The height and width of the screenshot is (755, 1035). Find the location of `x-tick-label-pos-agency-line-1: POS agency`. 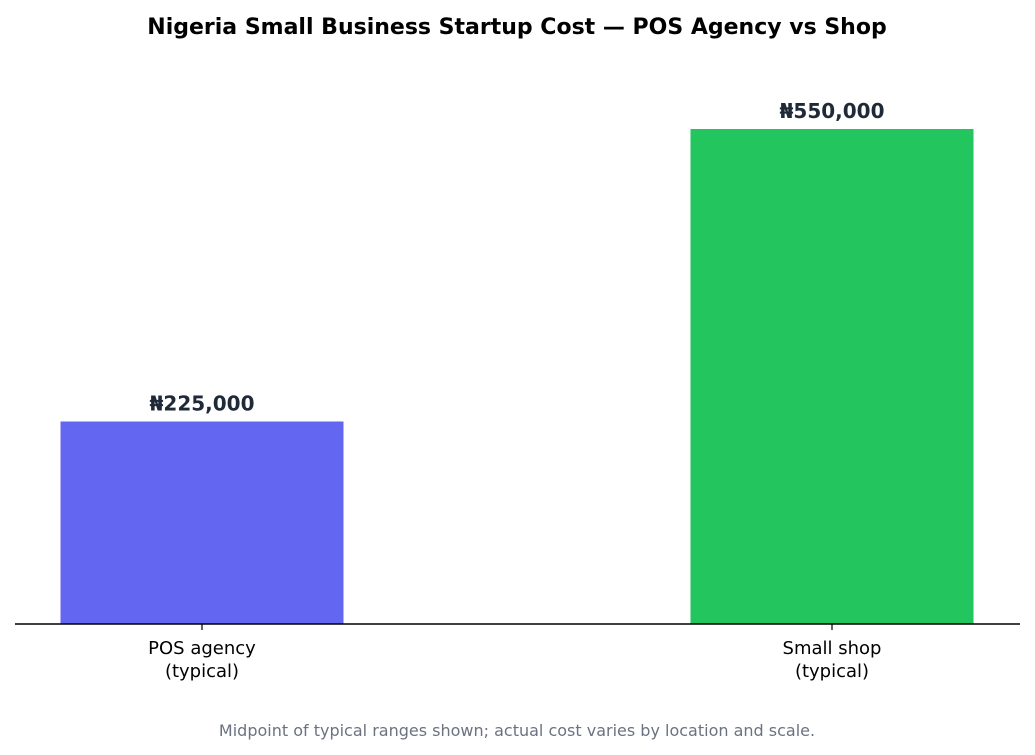

x-tick-label-pos-agency-line-1: POS agency is located at coordinates (202, 648).